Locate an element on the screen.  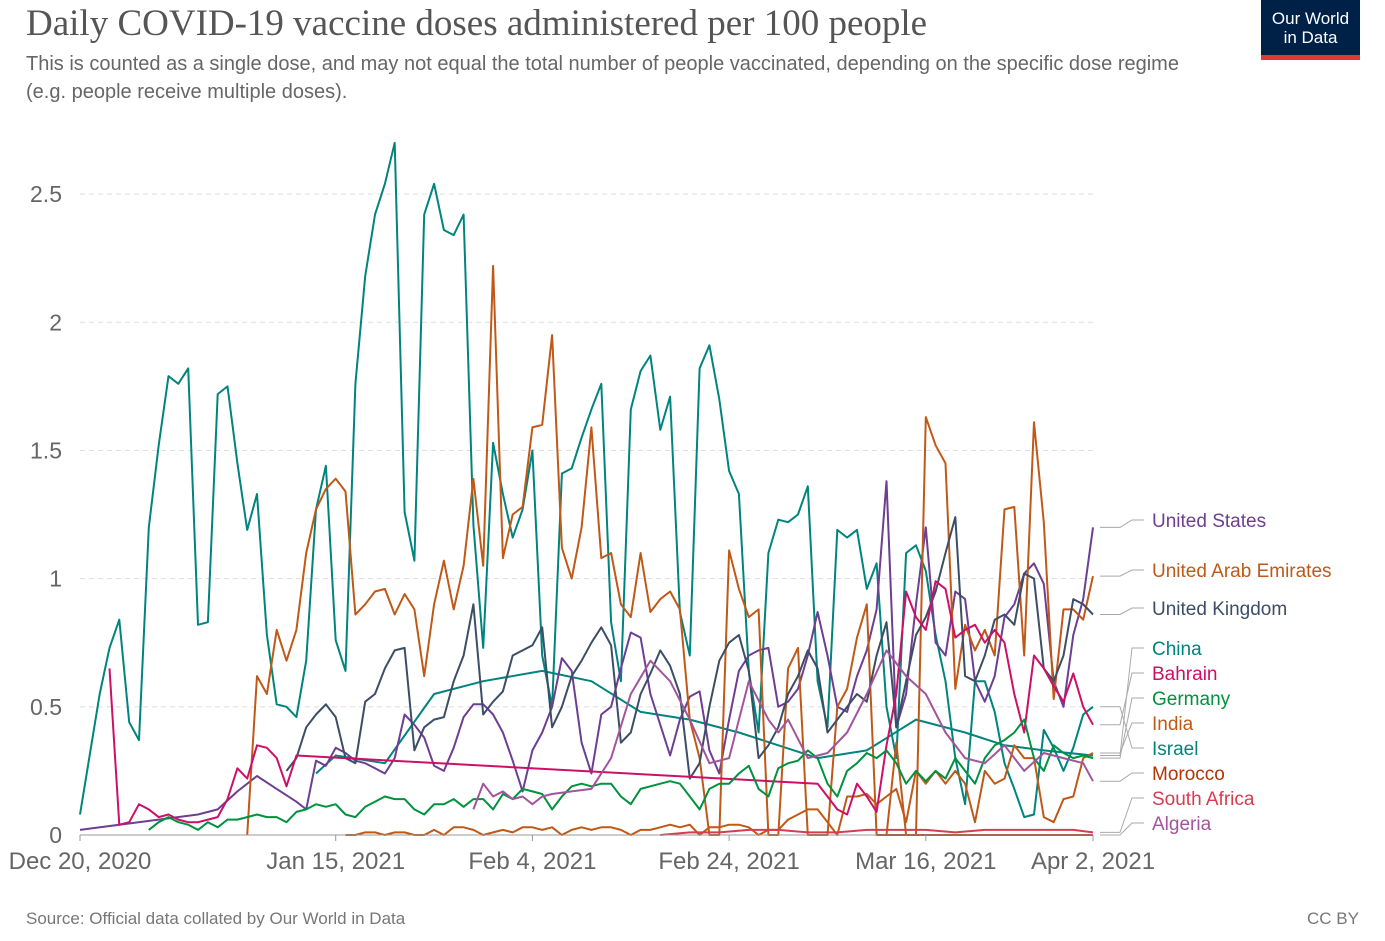
y-tick-label: 1 is located at coordinates (55, 579).